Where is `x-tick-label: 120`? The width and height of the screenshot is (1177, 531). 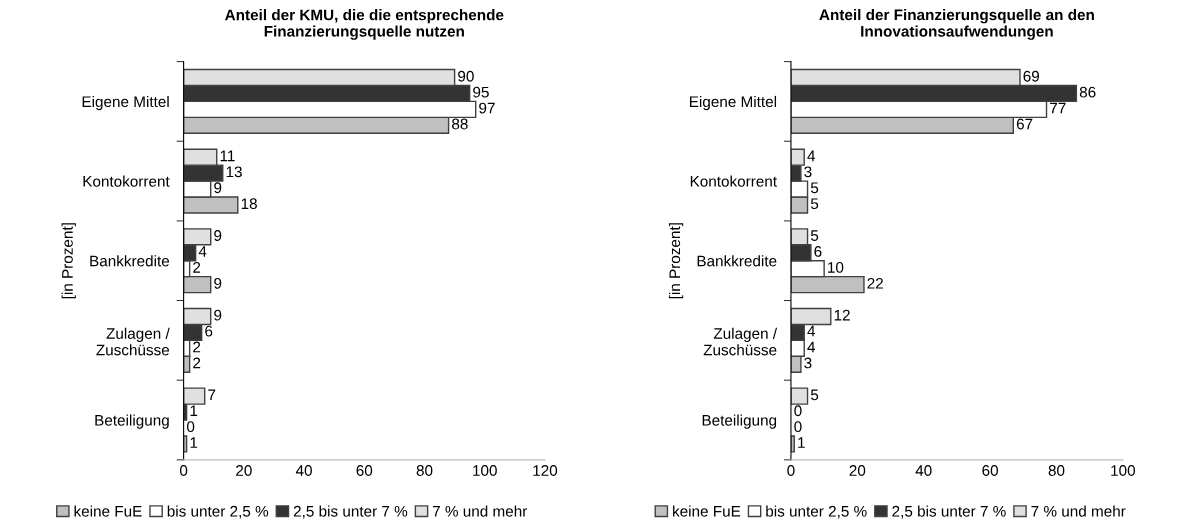
x-tick-label: 120 is located at coordinates (545, 470).